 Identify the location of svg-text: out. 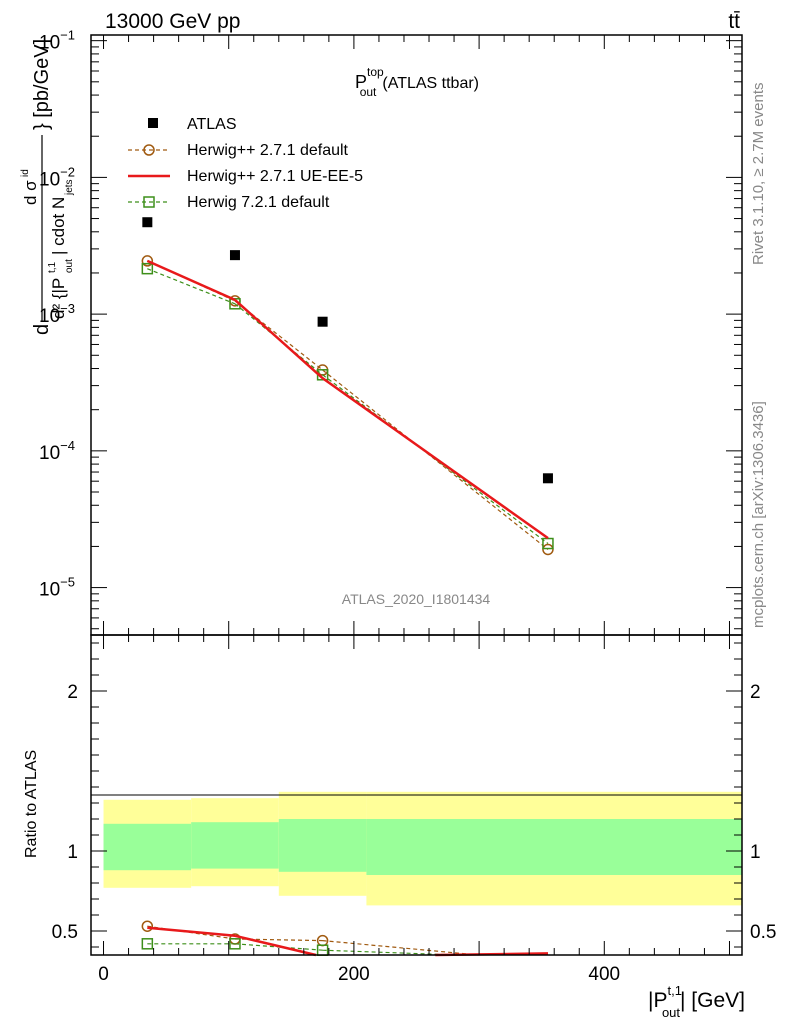
(69, 266).